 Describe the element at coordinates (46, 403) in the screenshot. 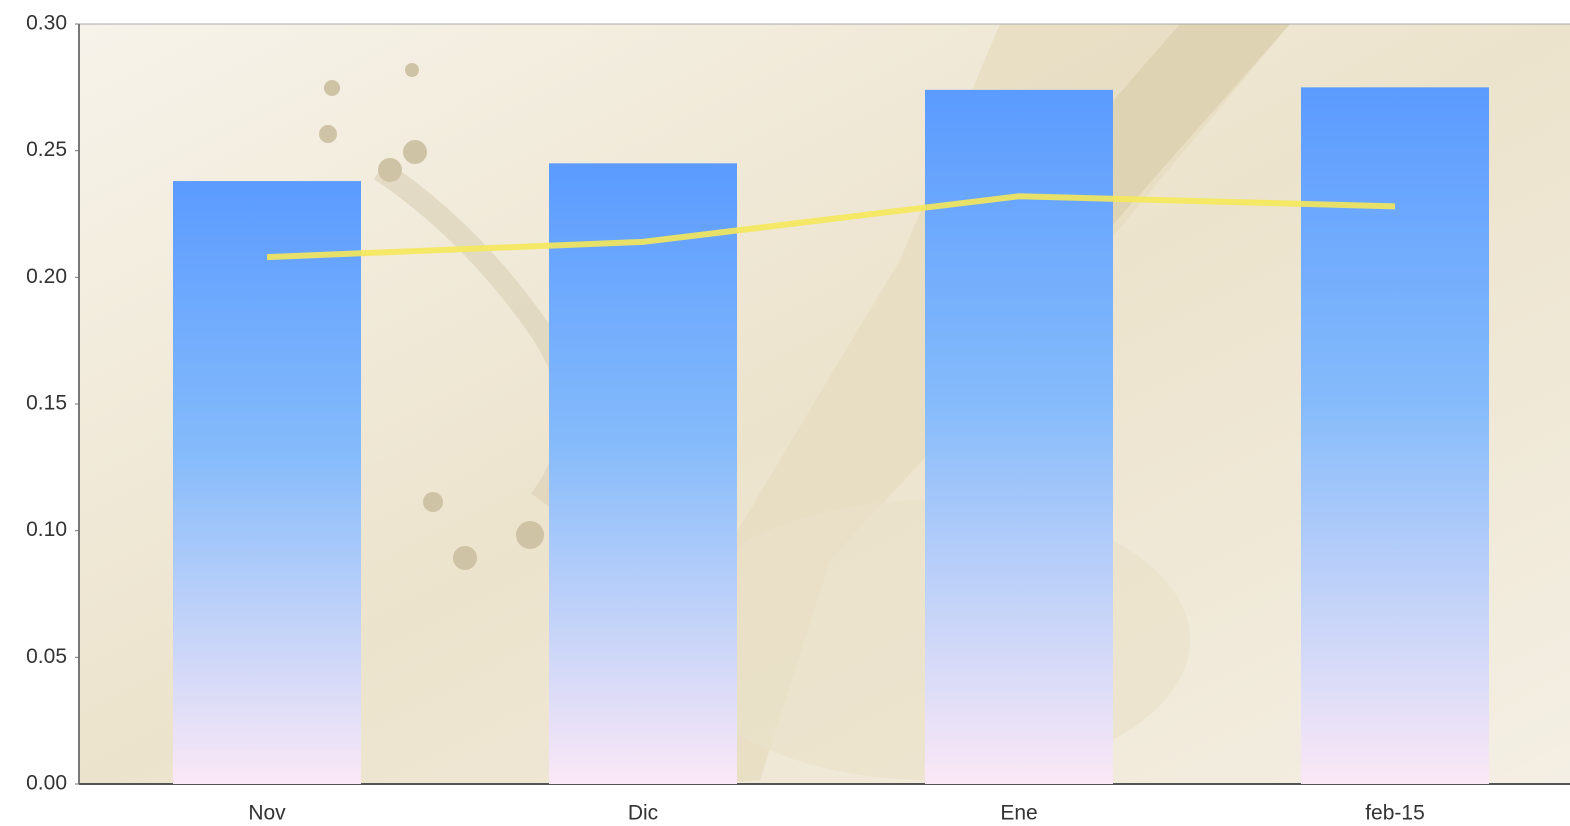

I see `y-tick-label: 0.15` at that location.